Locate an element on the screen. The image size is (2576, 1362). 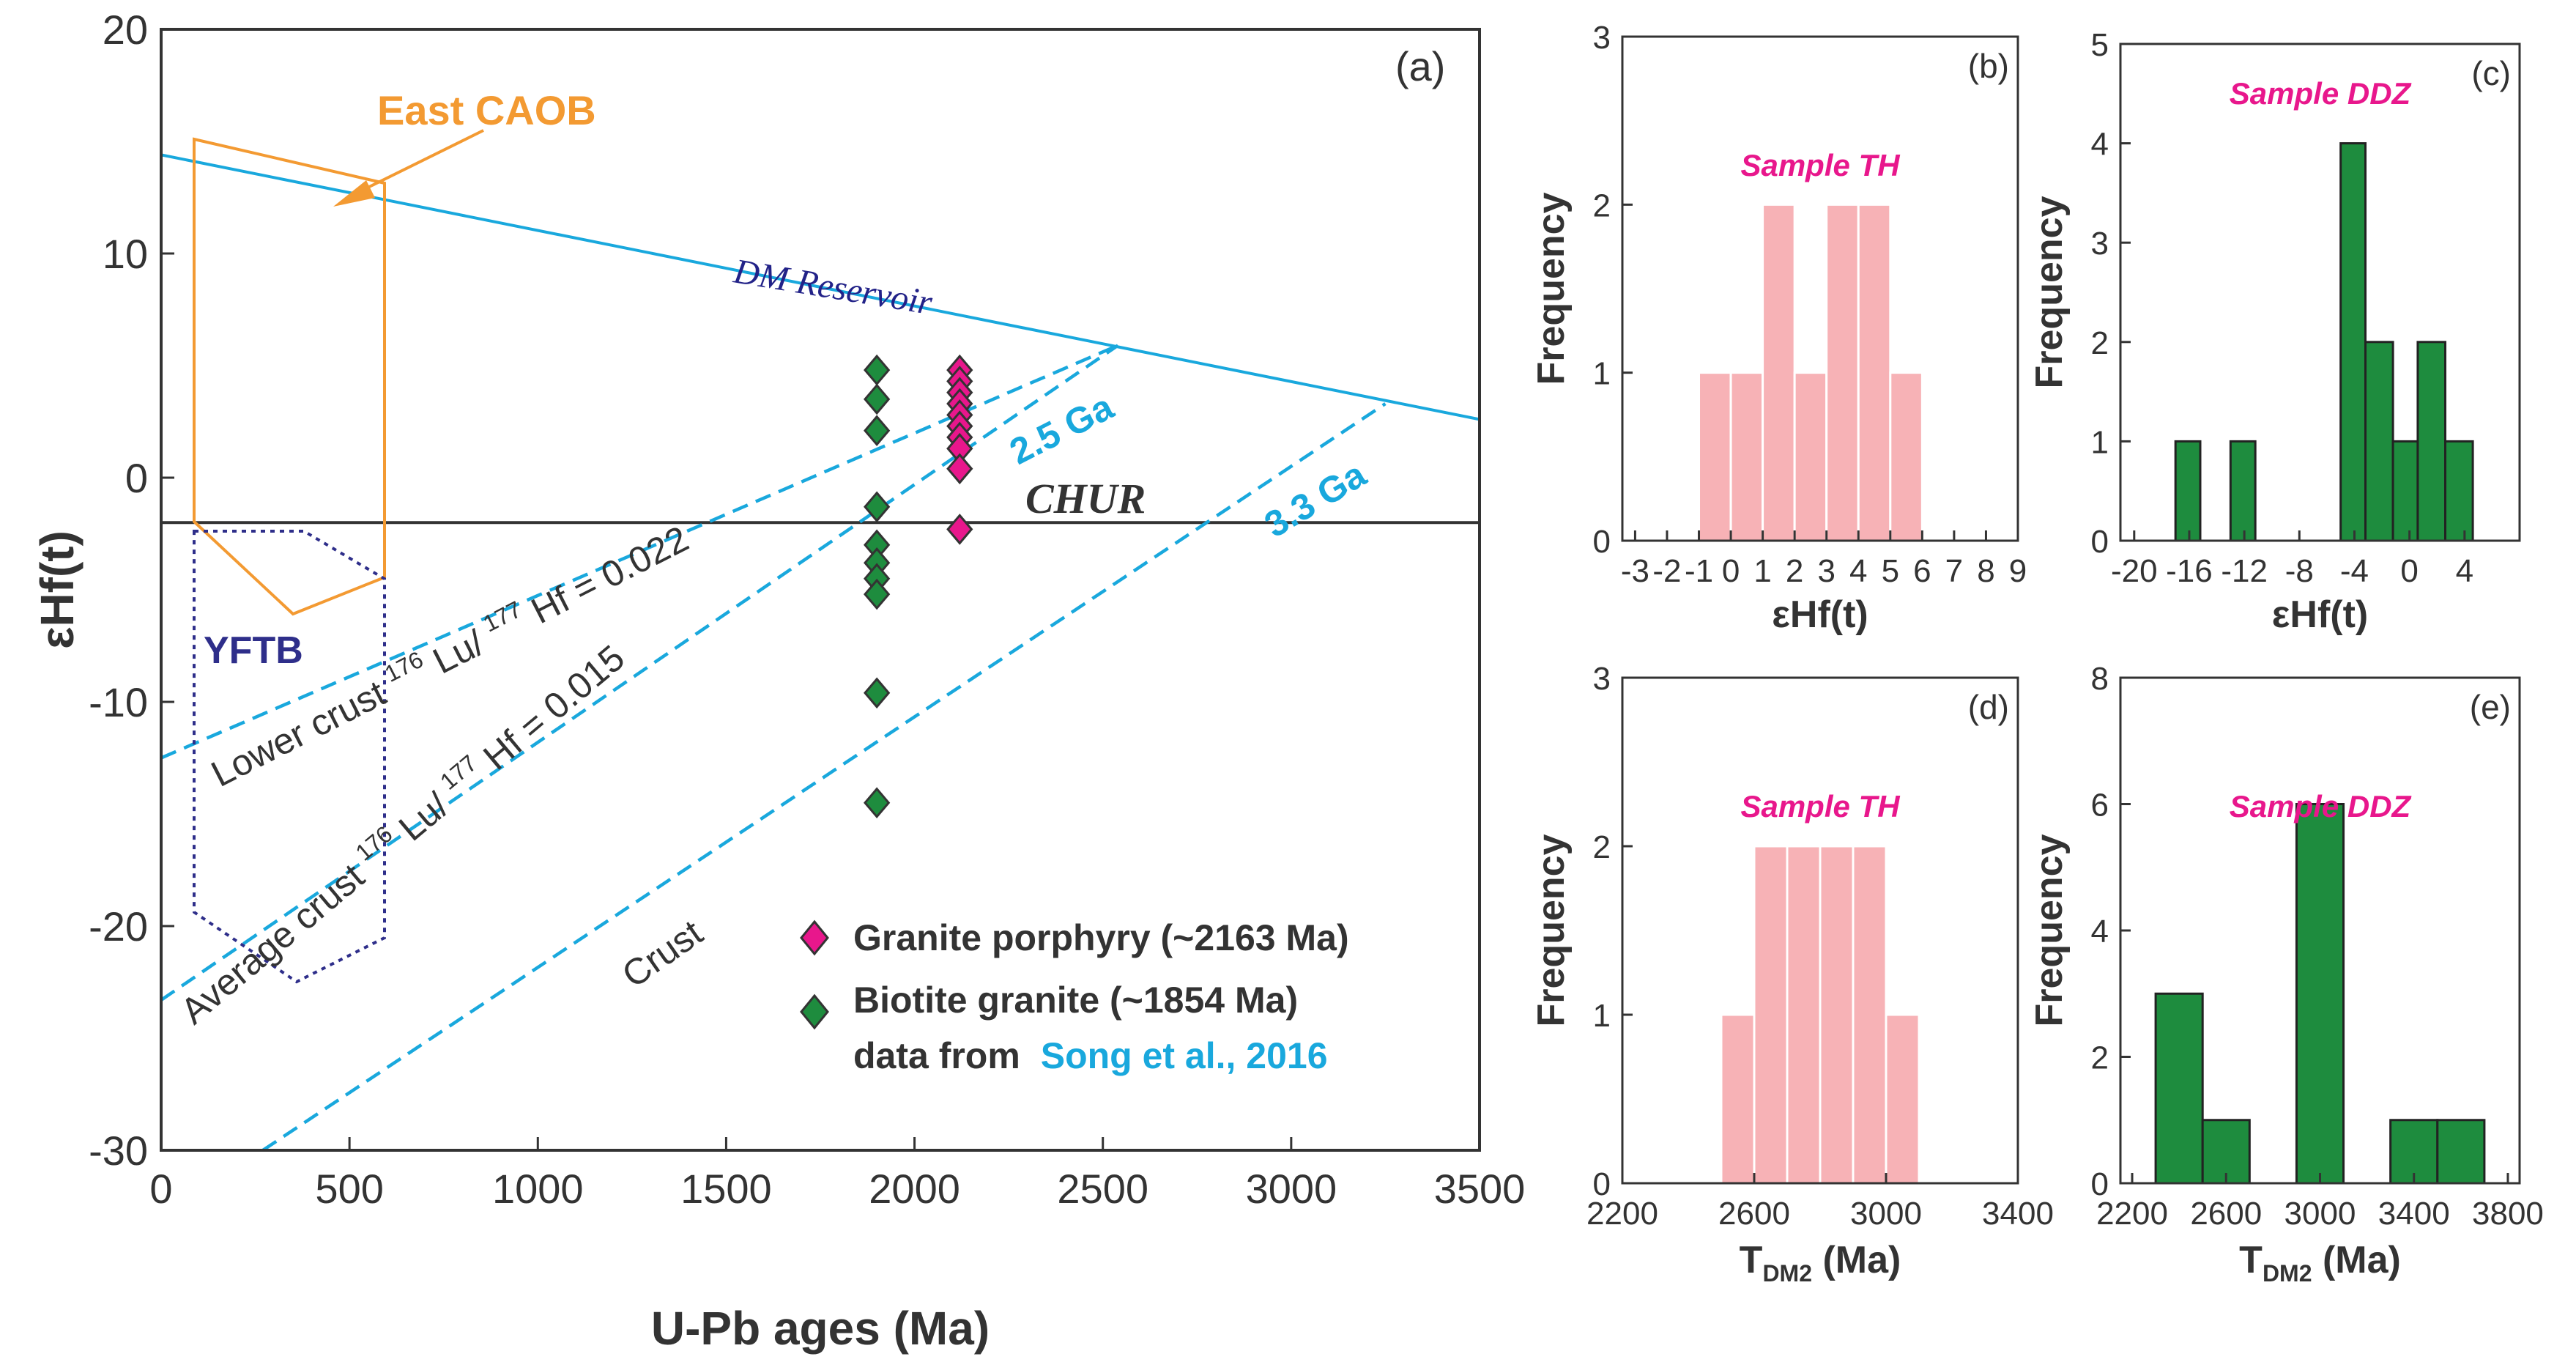
chur-label: CHUR is located at coordinates (1085, 499).